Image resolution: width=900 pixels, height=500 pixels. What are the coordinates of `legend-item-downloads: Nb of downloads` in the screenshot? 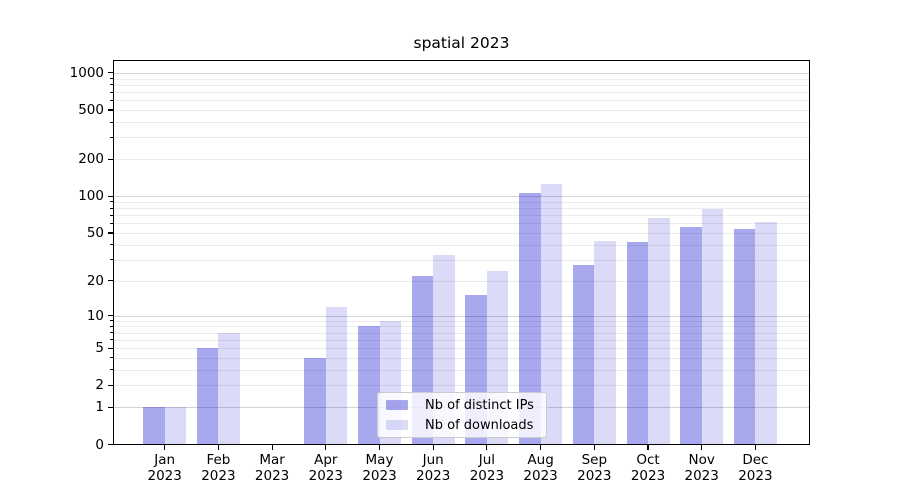 It's located at (462, 425).